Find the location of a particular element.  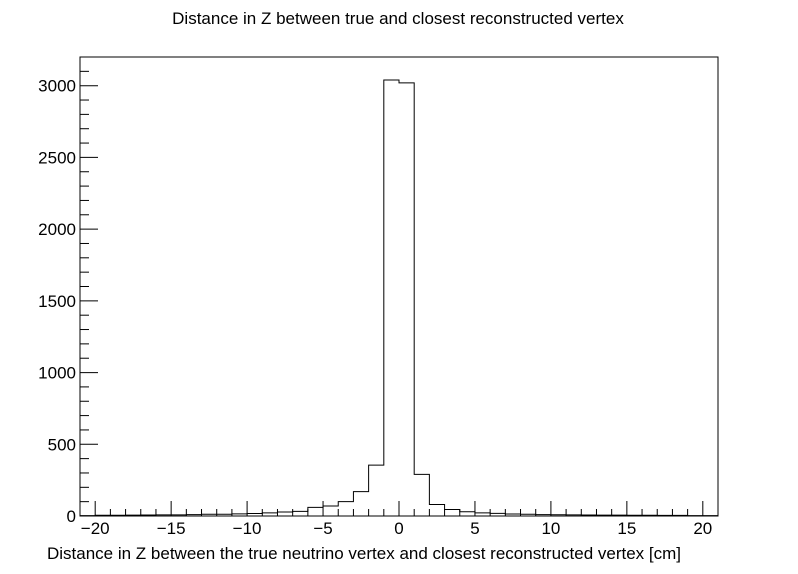

x-tick-label: 20 is located at coordinates (702, 528).